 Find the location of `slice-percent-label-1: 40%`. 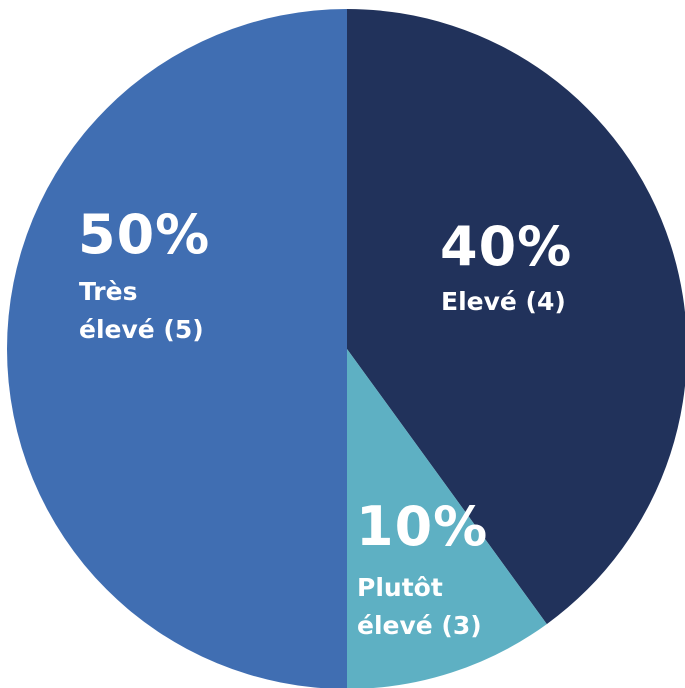

slice-percent-label-1: 40% is located at coordinates (506, 246).